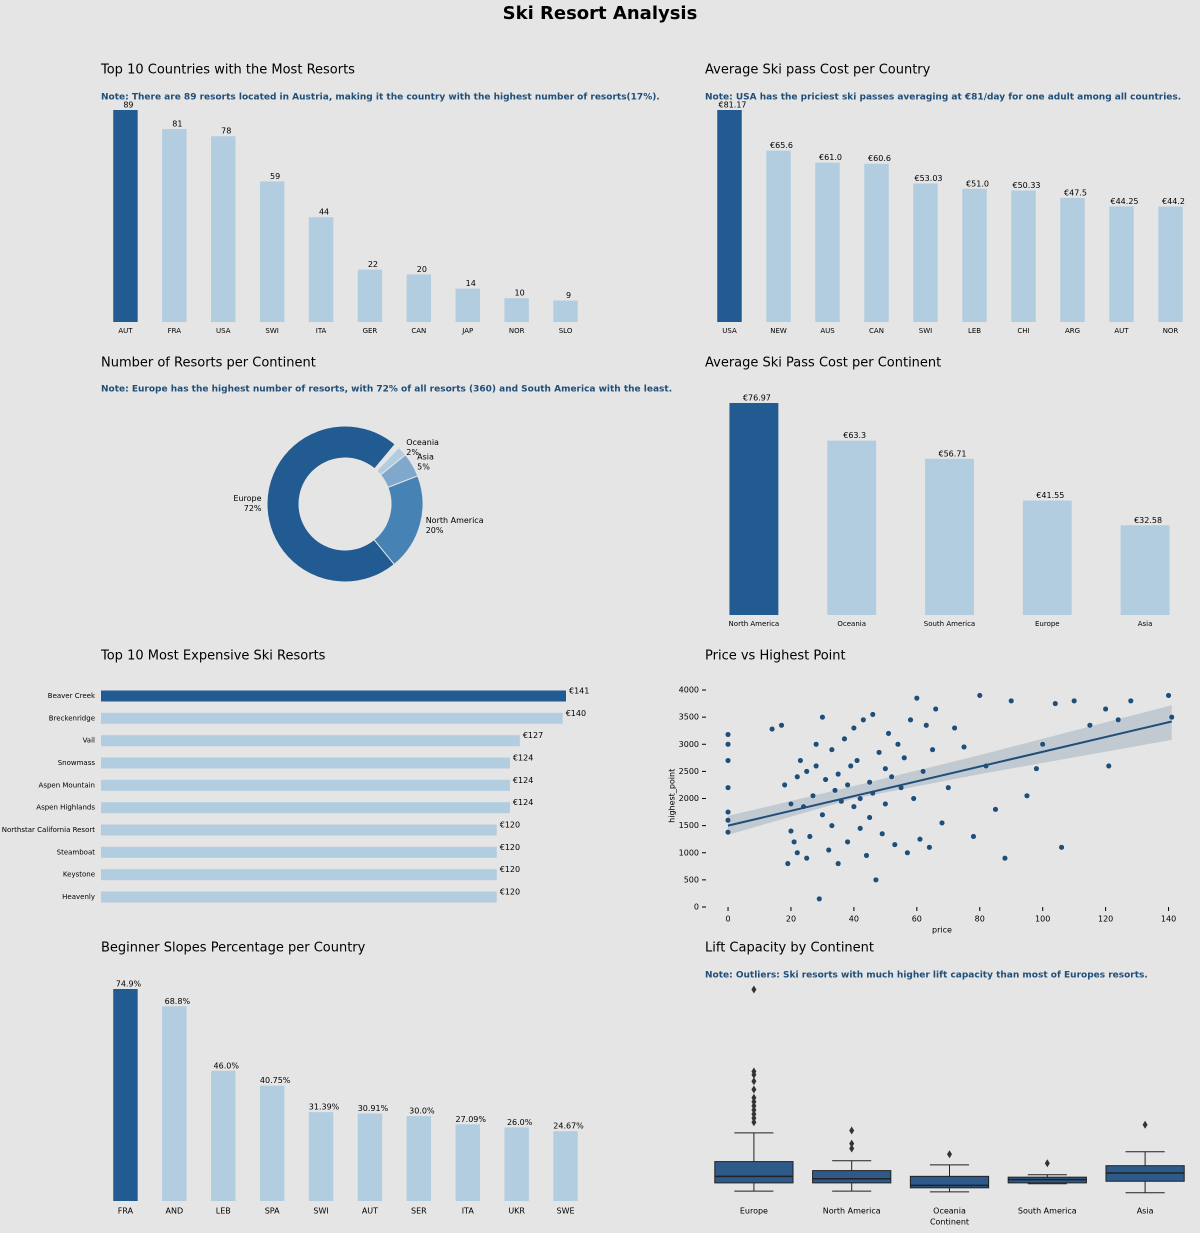 The image size is (1200, 1233). Describe the element at coordinates (1027, 185) in the screenshot. I see `value-label: €50.33` at that location.